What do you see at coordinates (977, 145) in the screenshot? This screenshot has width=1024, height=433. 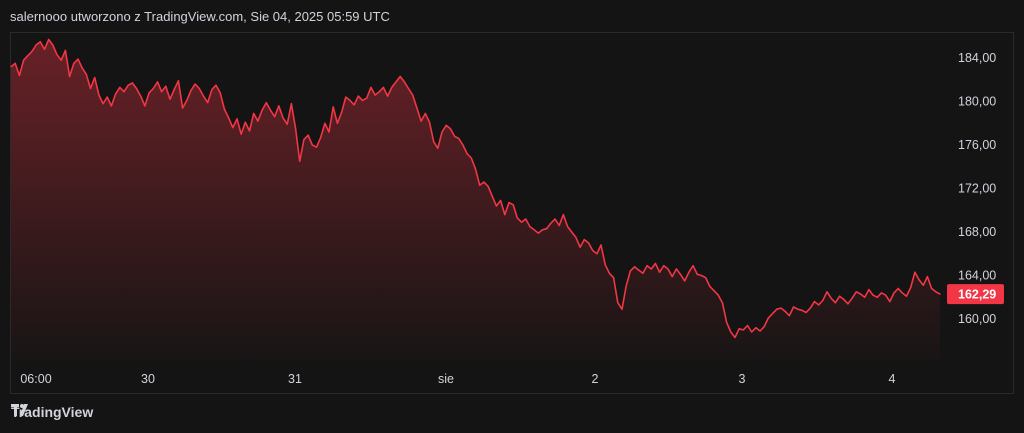 I see `y-axis-tick-label: 176,00` at bounding box center [977, 145].